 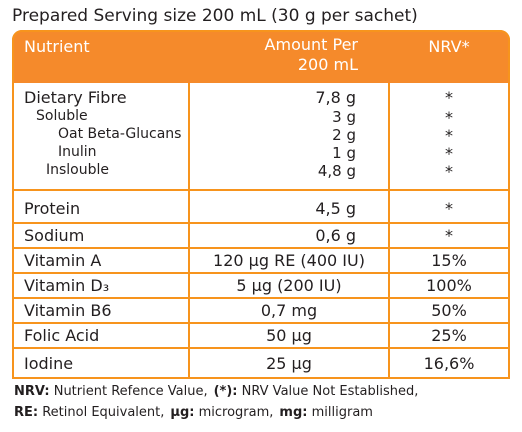 I want to click on nrv: 15%, so click(x=449, y=260).